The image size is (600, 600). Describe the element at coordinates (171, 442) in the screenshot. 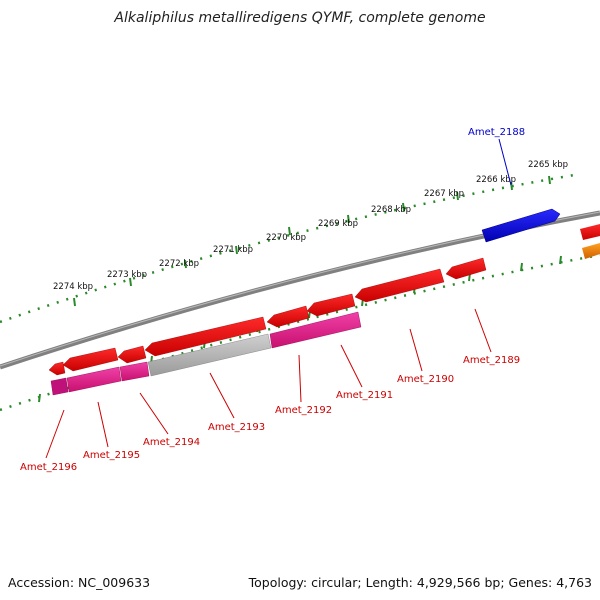

I see `gene-label: Amet_2194` at that location.